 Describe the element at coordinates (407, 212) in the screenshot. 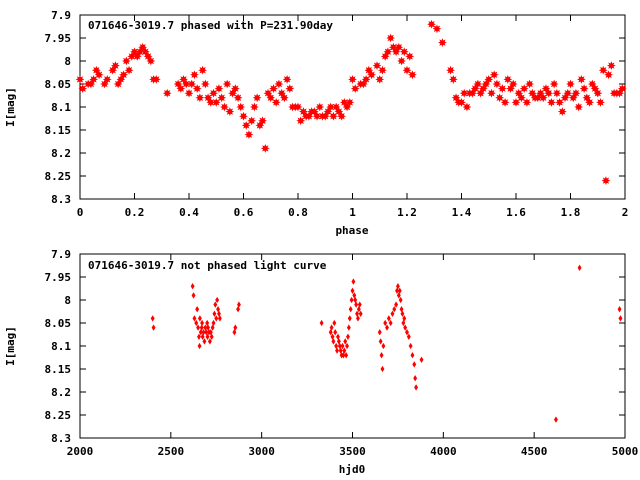

I see `x-tick-label: 1.2` at that location.